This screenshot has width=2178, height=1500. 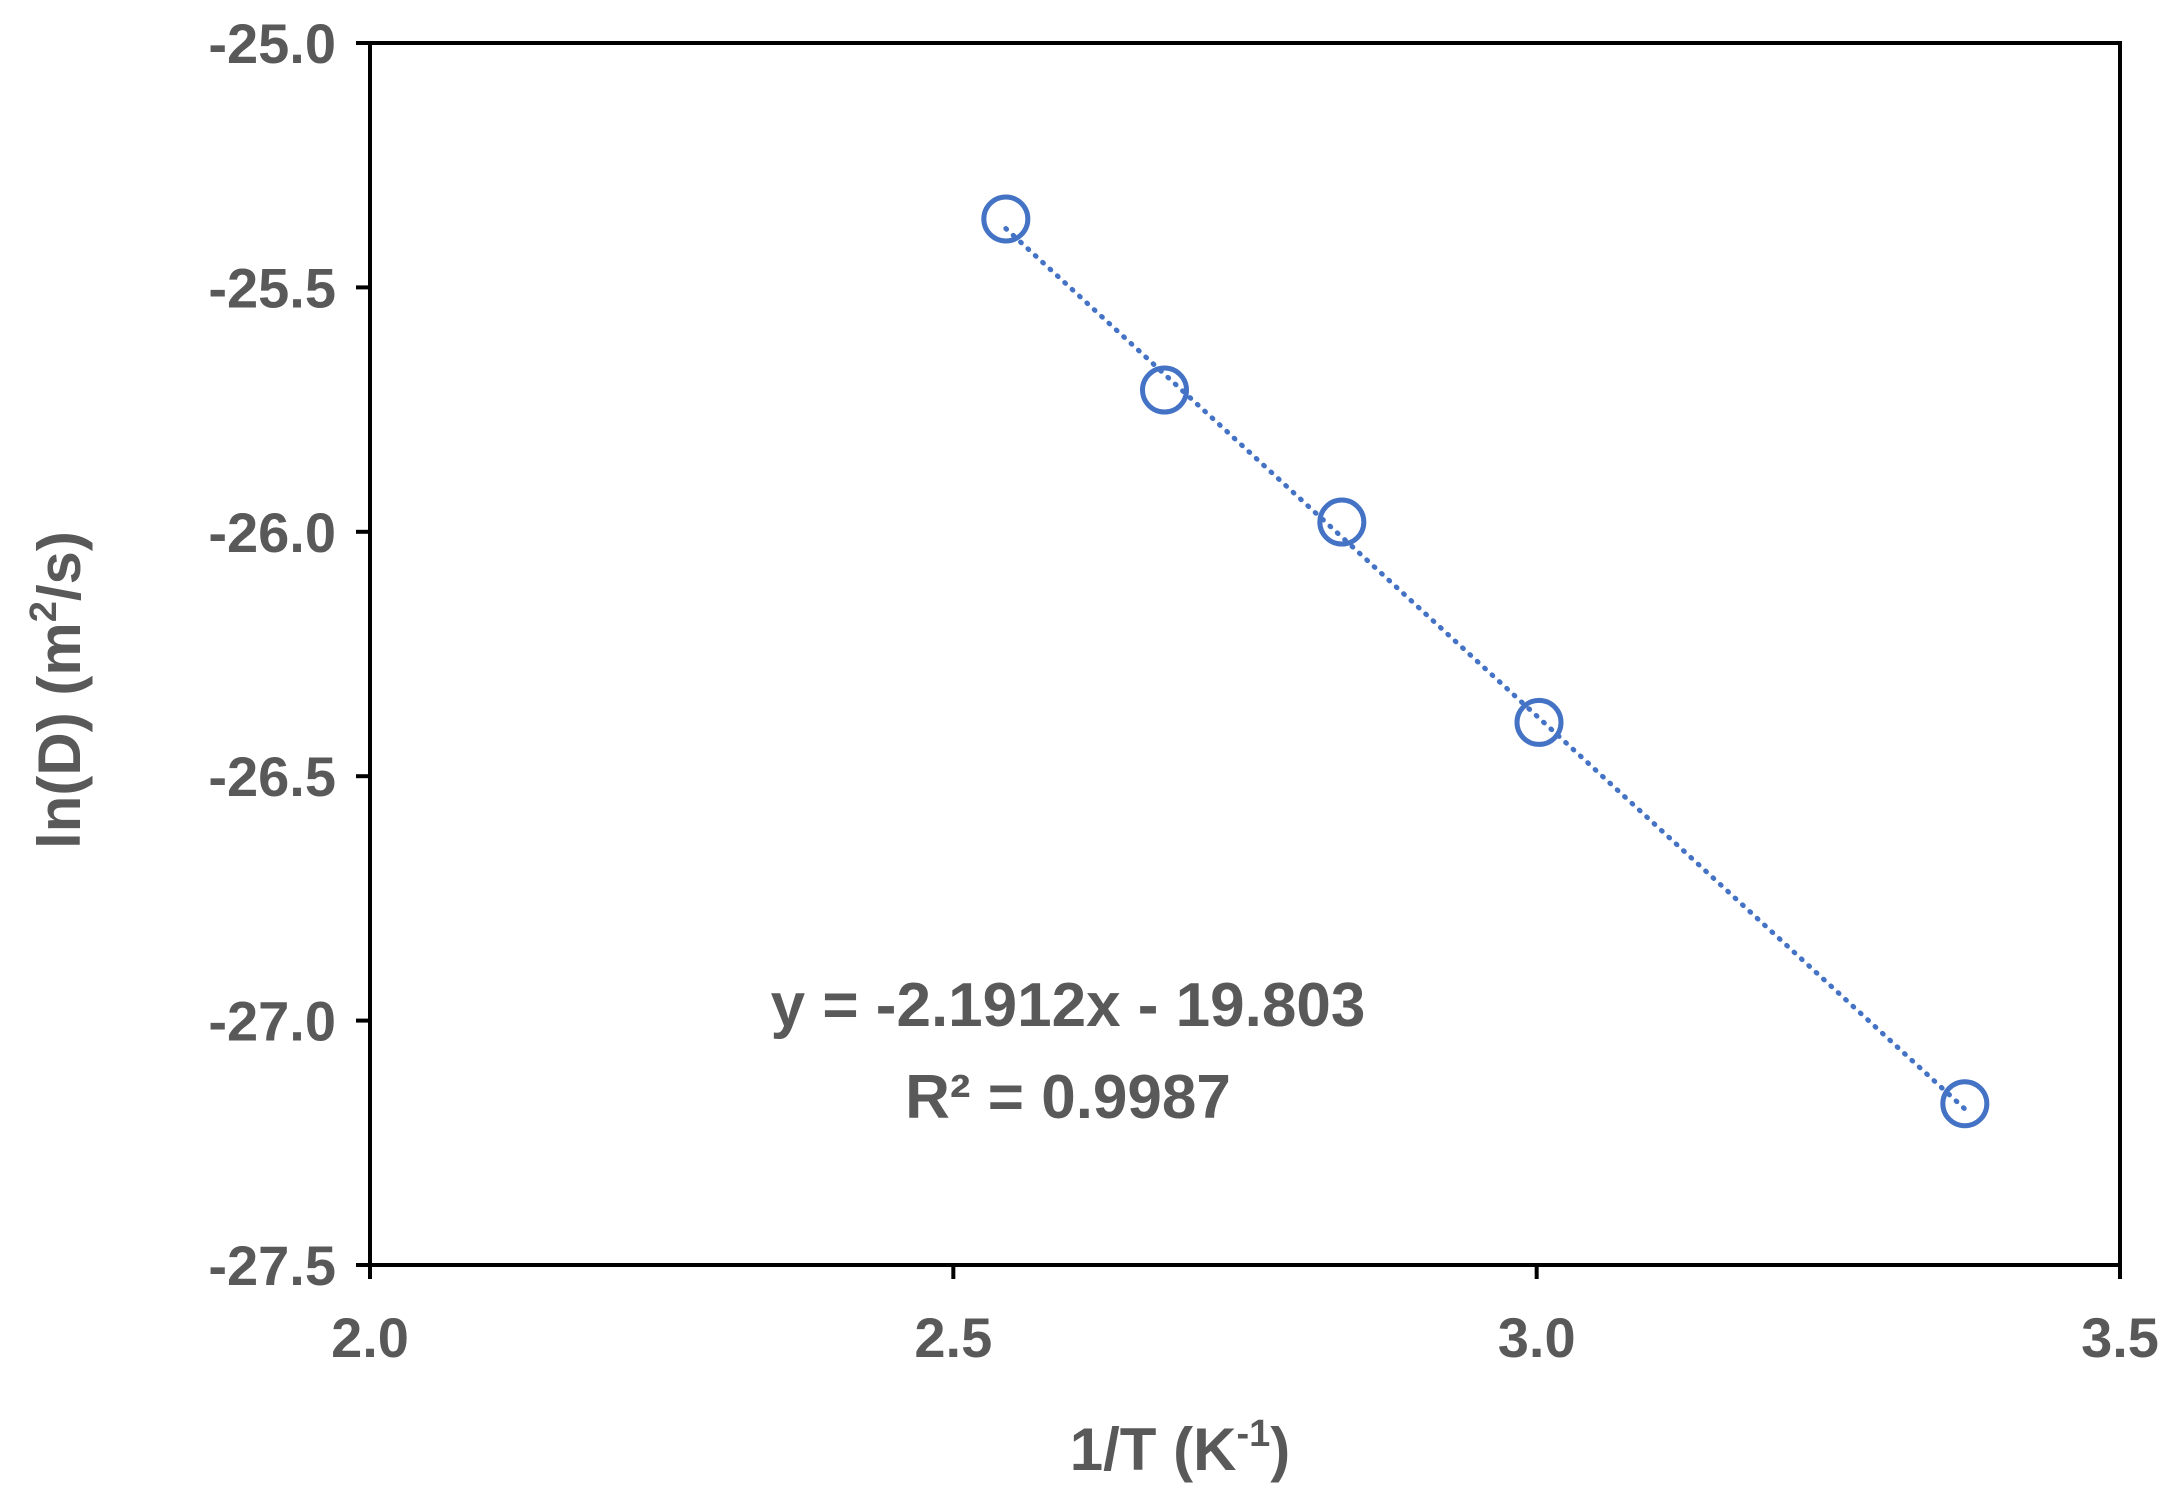 I want to click on equation-label: y = -2.1912x - 19.803, so click(x=1068, y=1005).